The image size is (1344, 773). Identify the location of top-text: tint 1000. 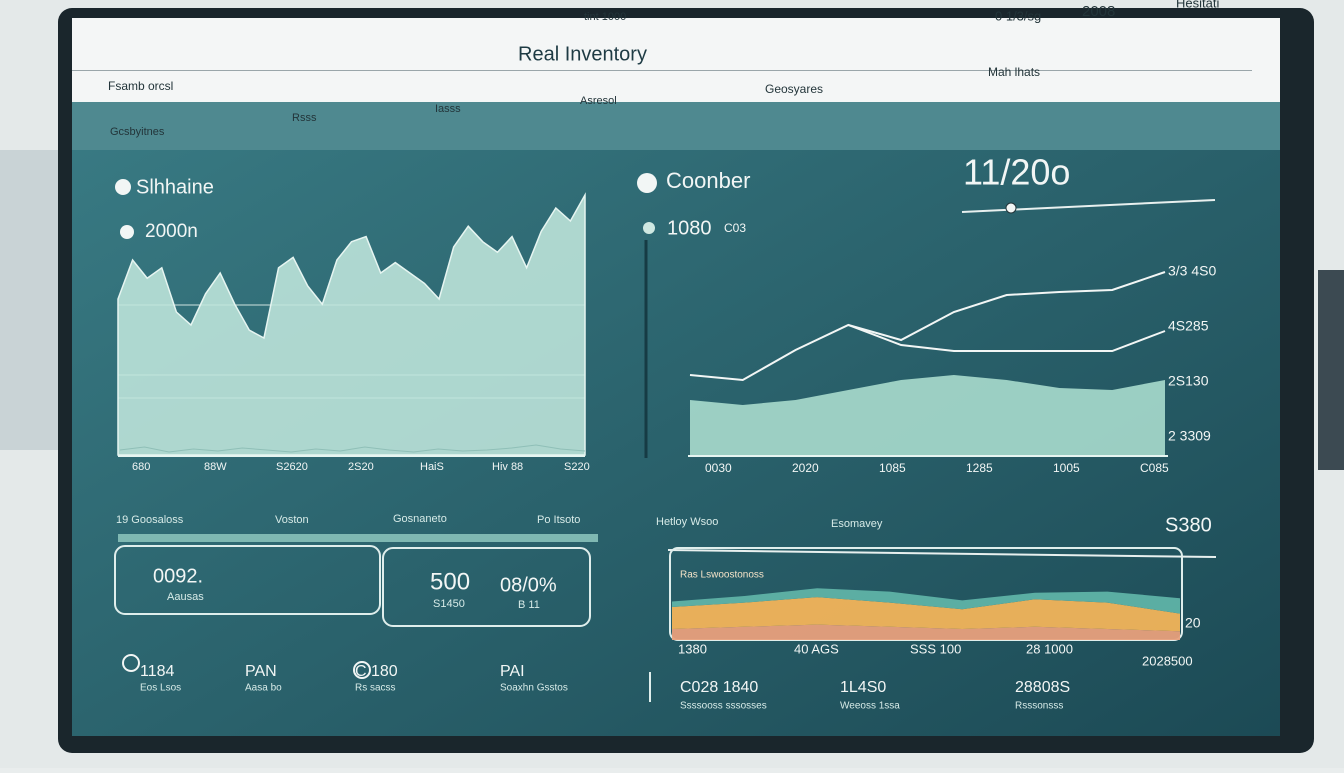
(605, 17).